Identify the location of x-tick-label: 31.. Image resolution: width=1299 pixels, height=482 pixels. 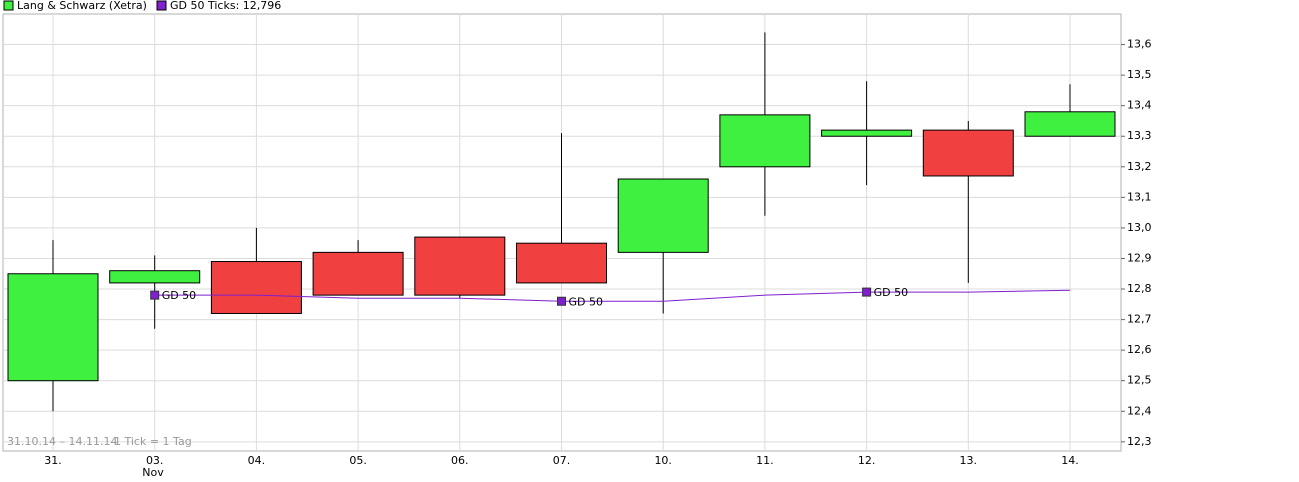
(53, 460).